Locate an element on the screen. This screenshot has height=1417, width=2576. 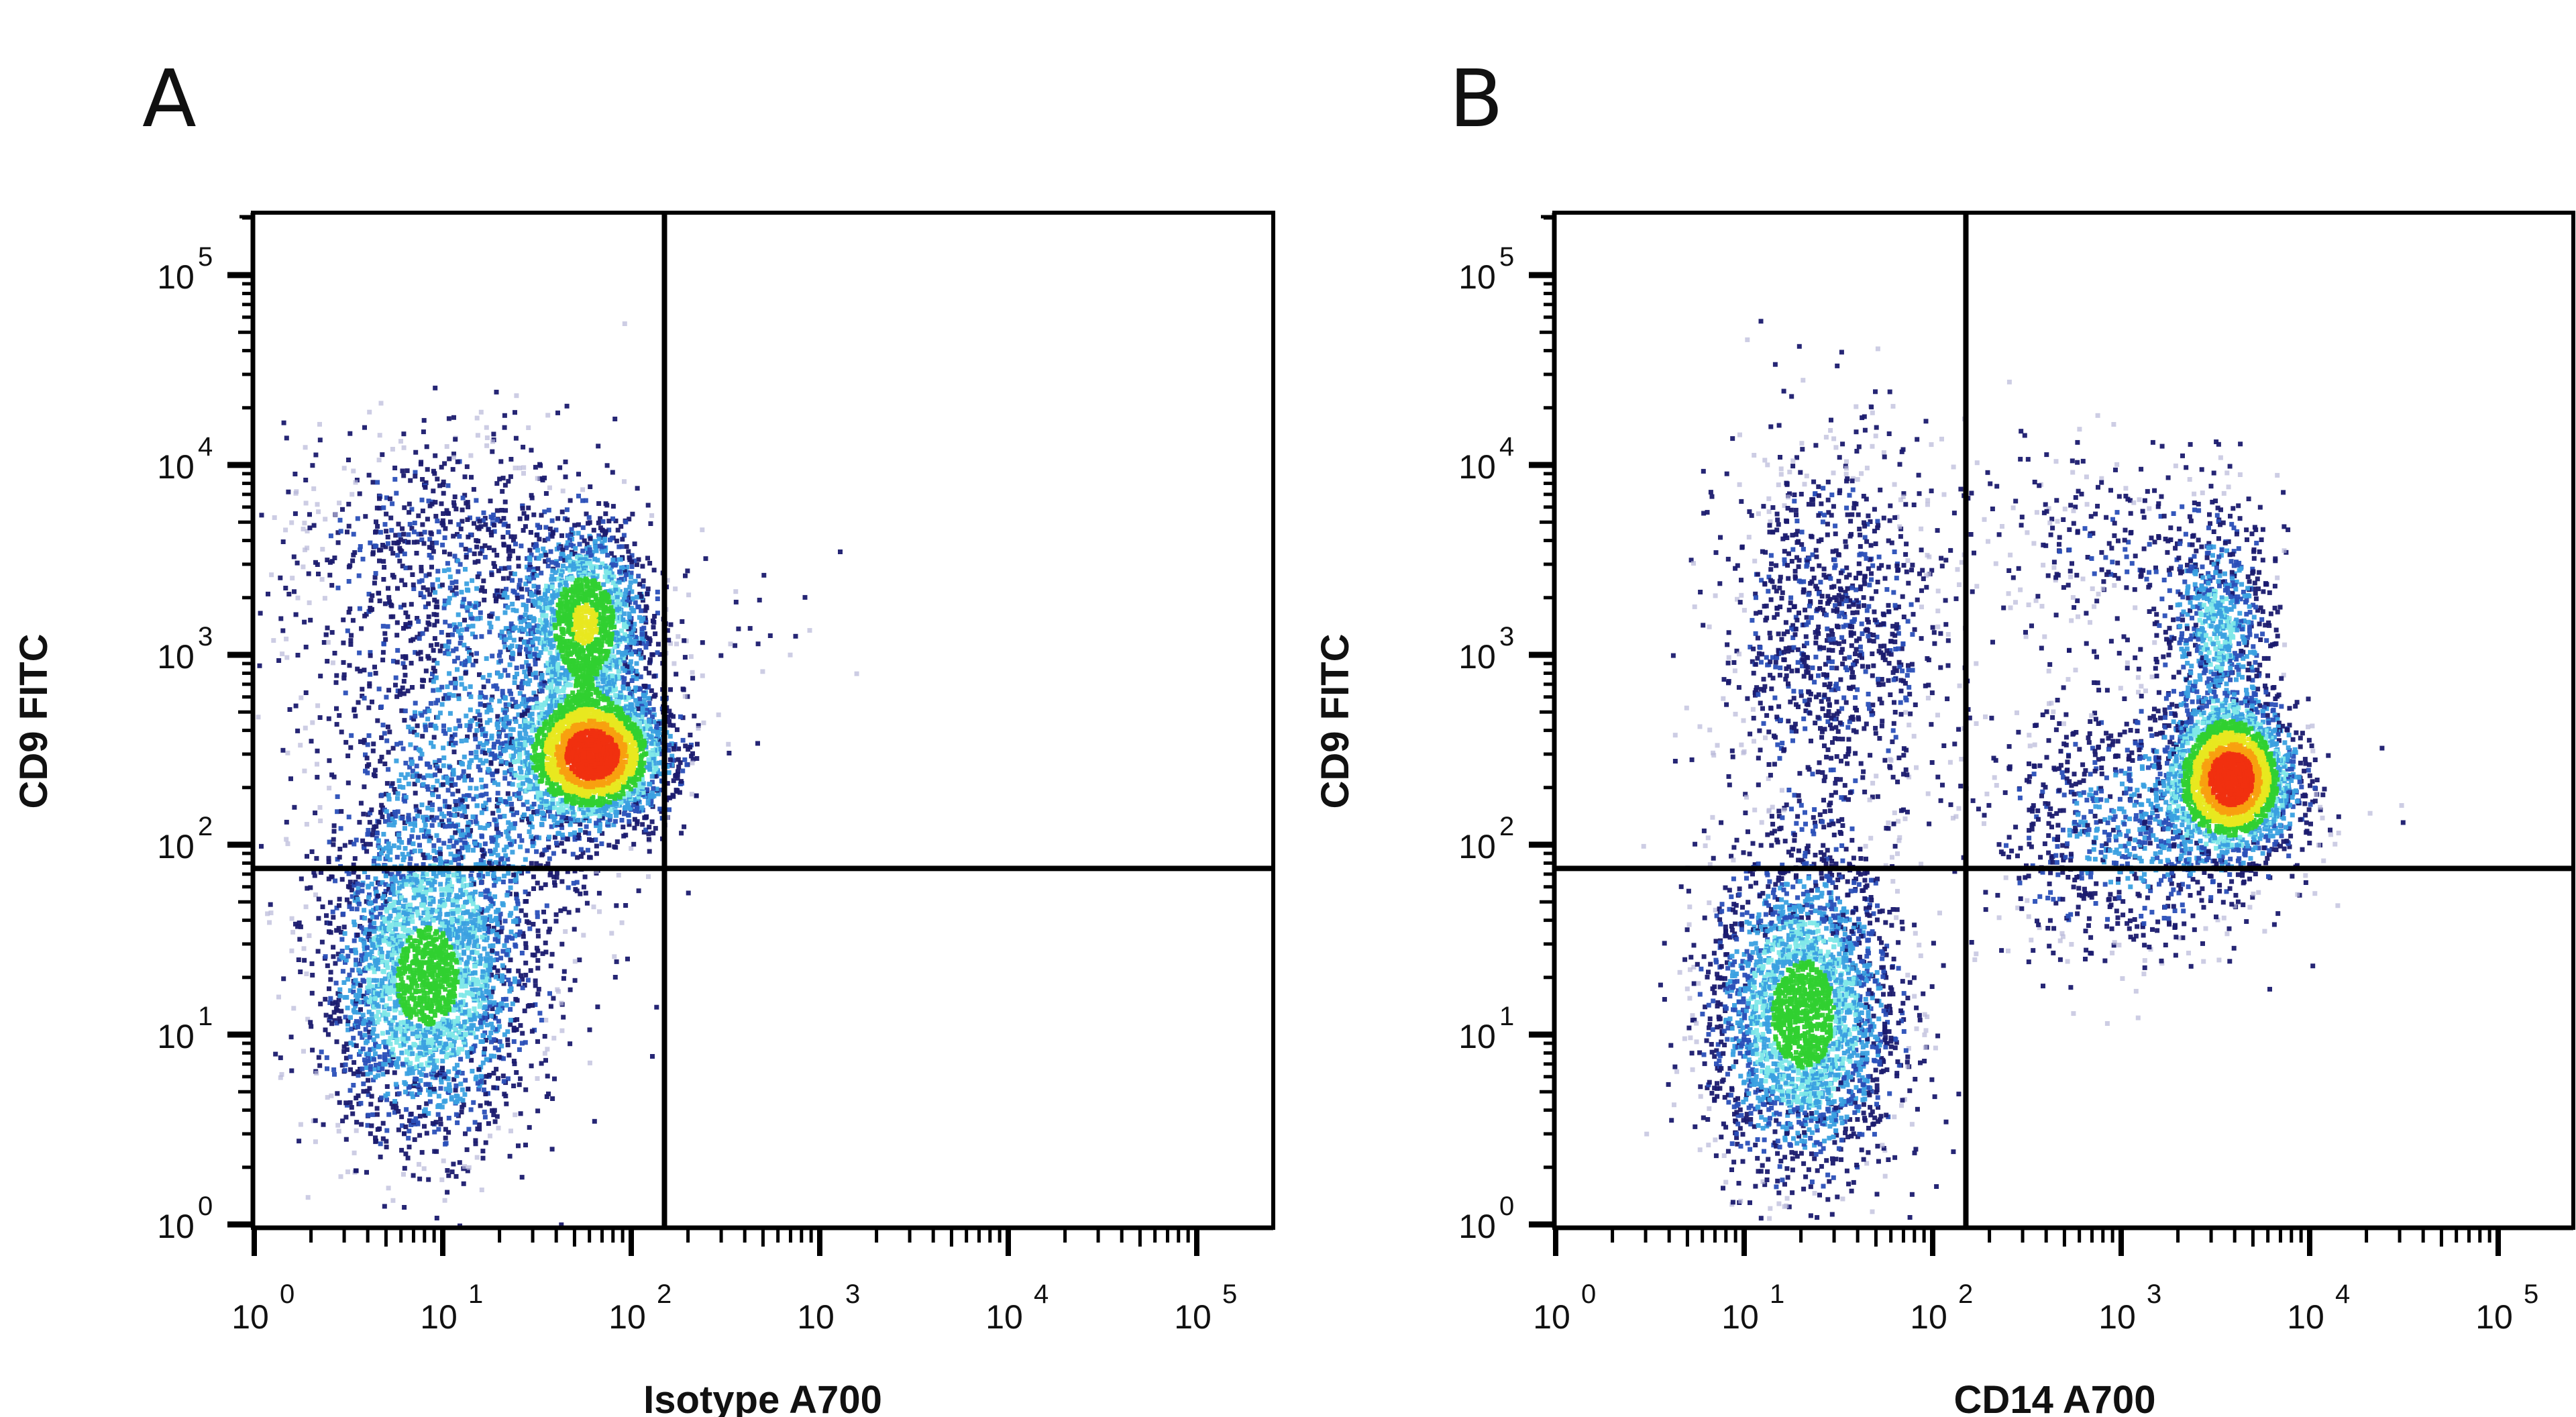
panel-a-x-axis-title: Isotype A700 is located at coordinates (762, 1397).